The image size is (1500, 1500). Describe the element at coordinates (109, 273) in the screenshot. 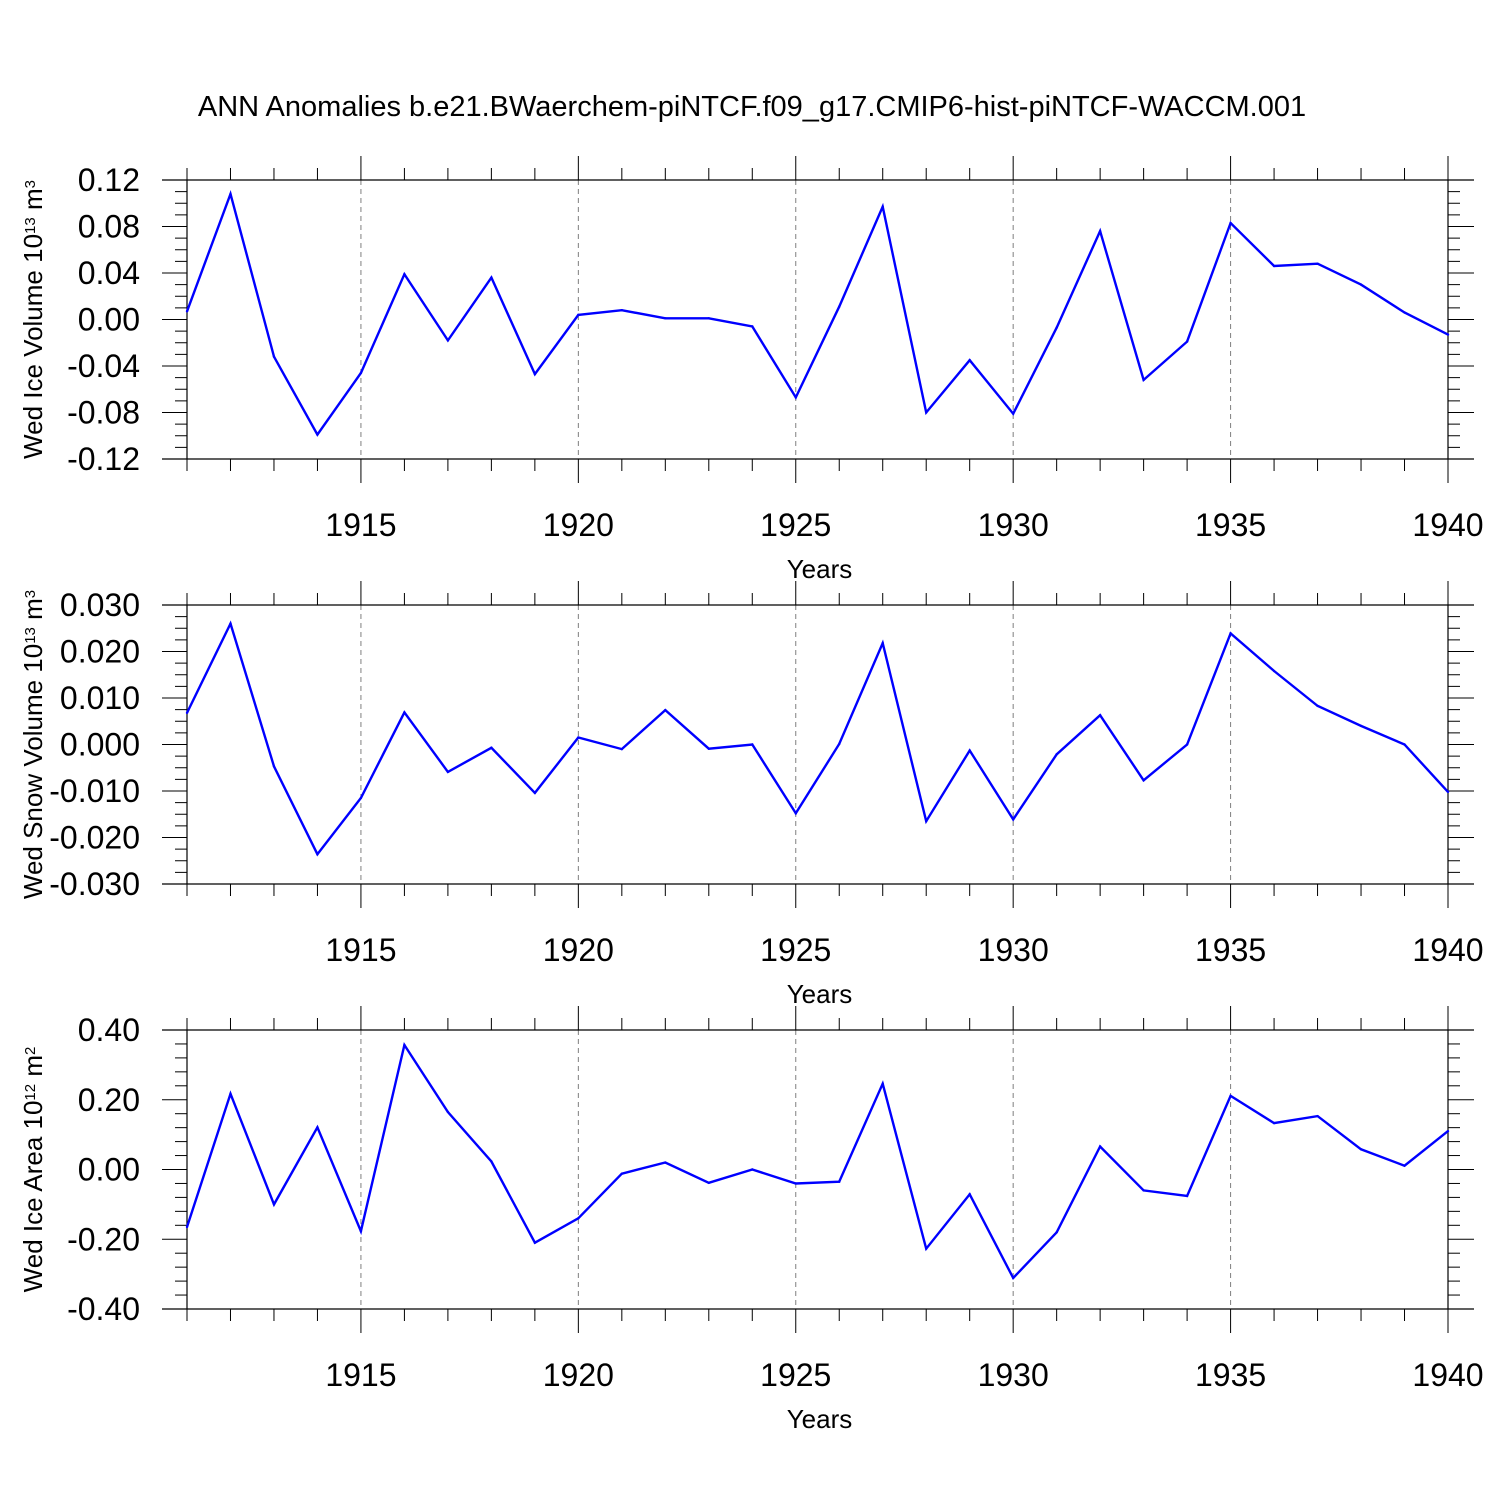

I see `y-tick-label: 0.04` at that location.